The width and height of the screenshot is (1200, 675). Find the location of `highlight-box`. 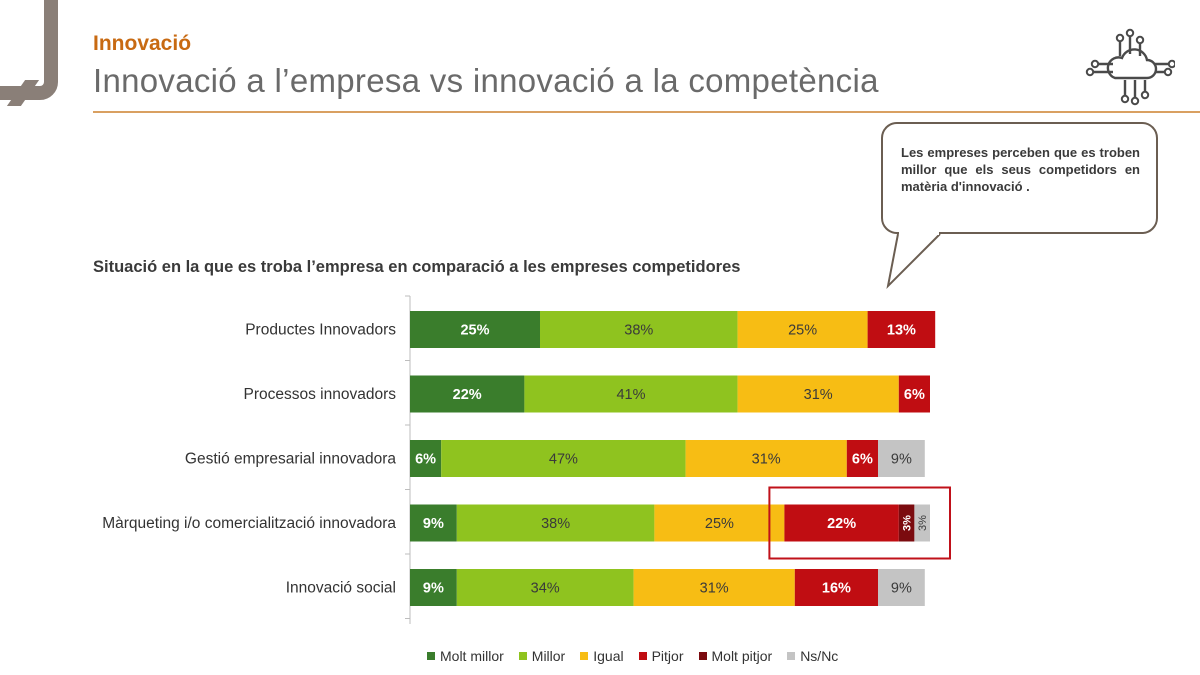

highlight-box is located at coordinates (860, 523).